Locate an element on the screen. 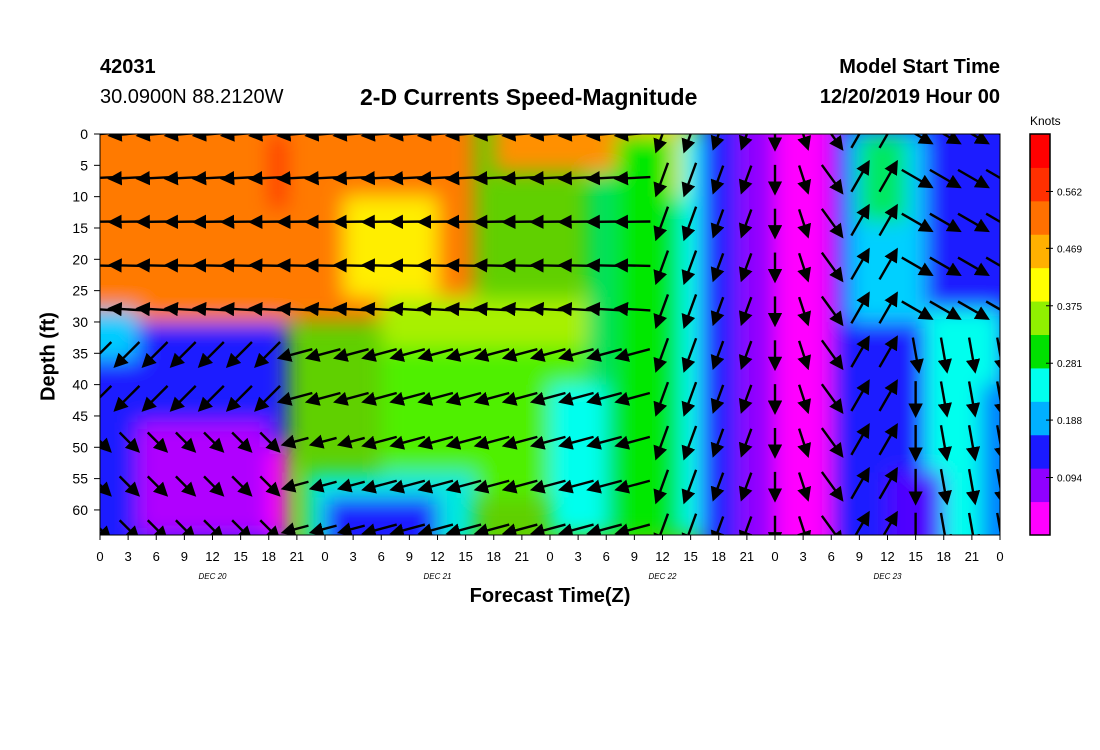  x-tick-label: 12 is located at coordinates (437, 556).